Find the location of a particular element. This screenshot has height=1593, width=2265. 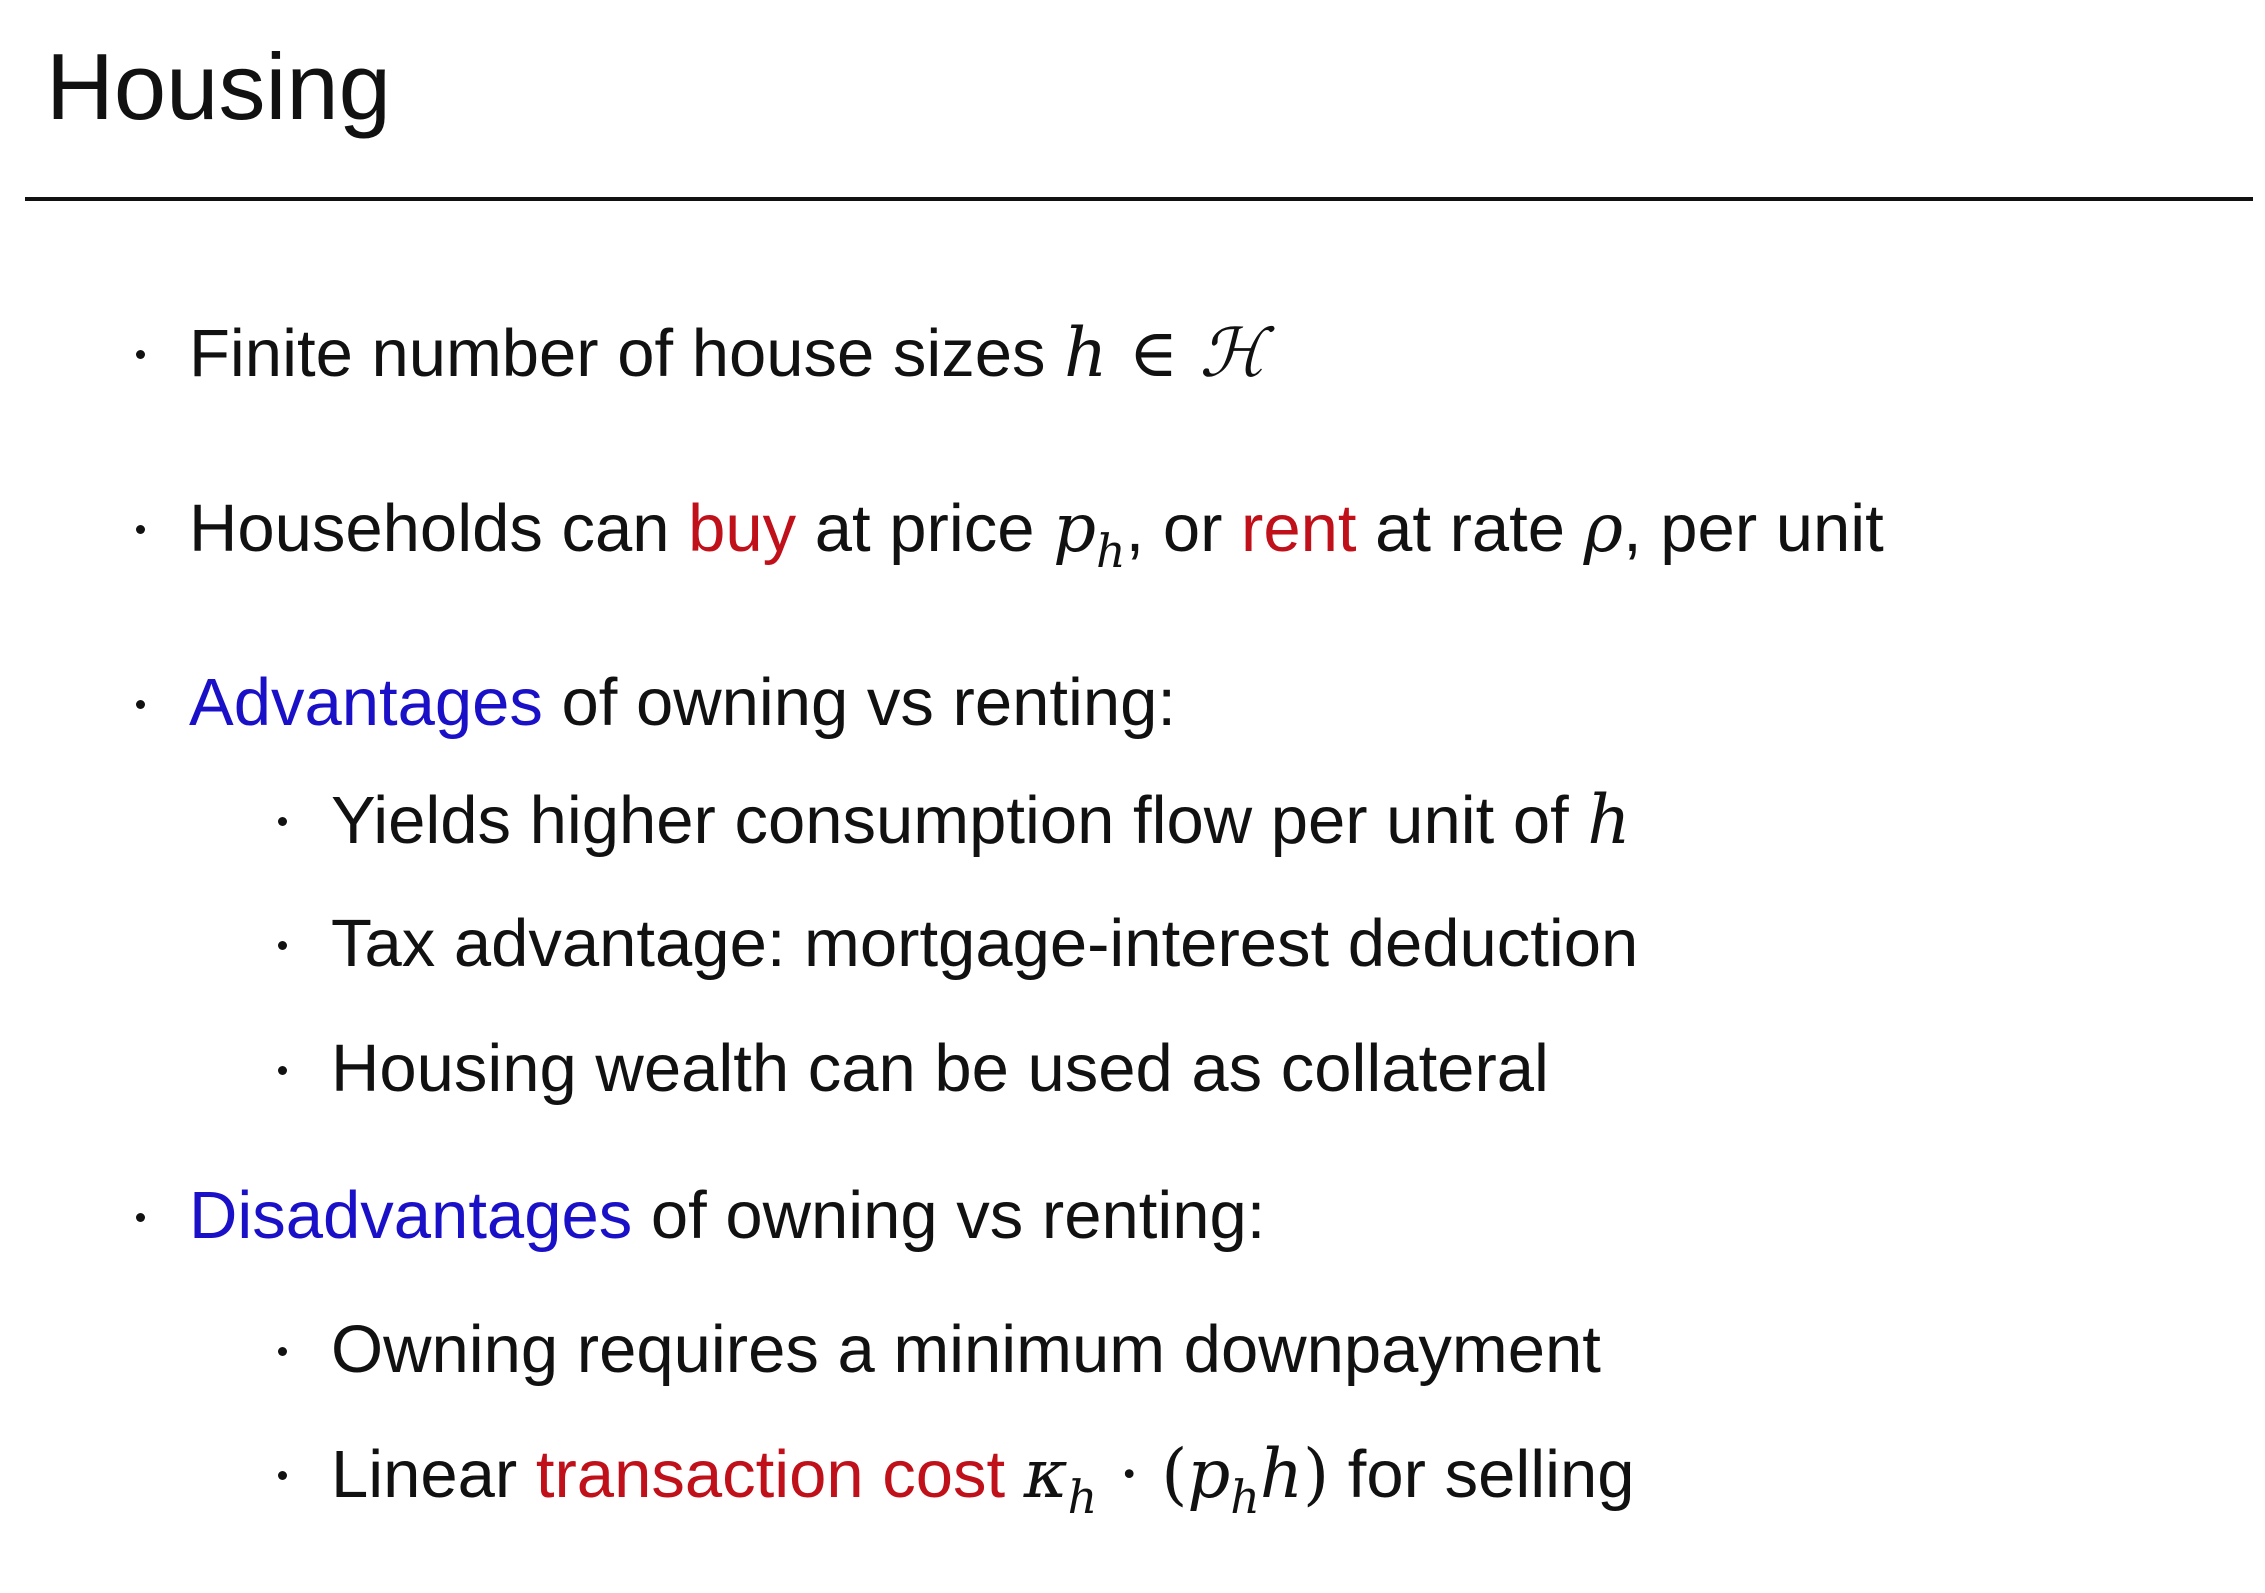

bullet-disadvantages: Disadvantages of owning vs renting: is located at coordinates (701, 1216).